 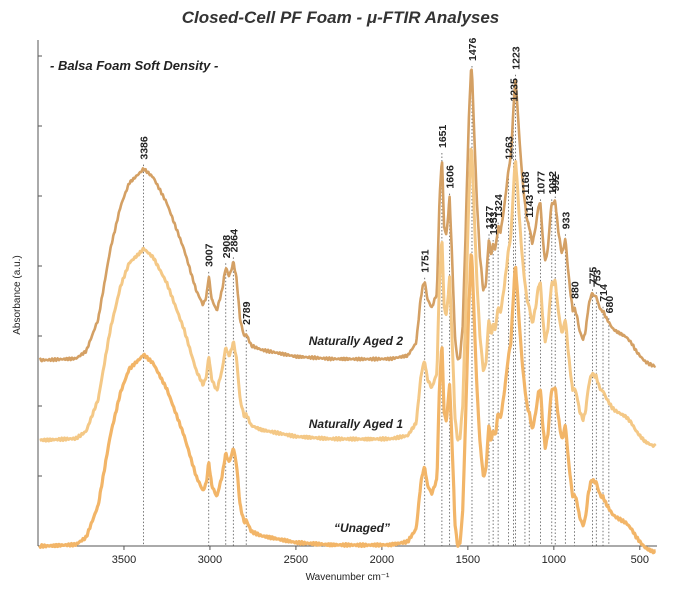 I want to click on peak-label: 2864, so click(x=234, y=241).